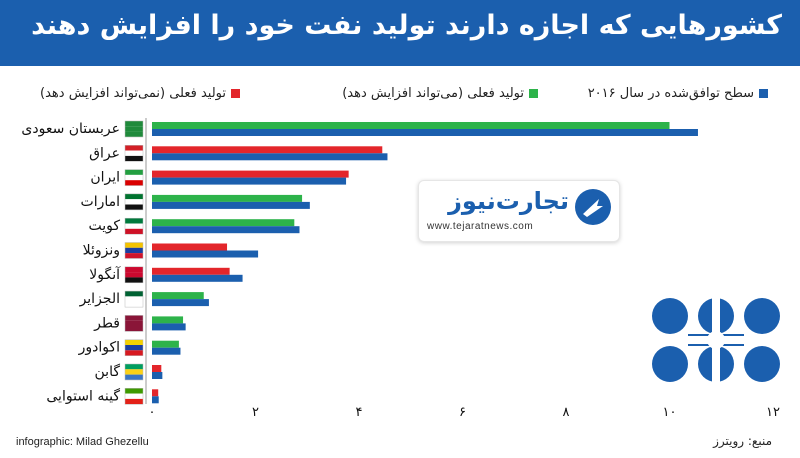 The height and width of the screenshot is (458, 800). Describe the element at coordinates (82, 442) in the screenshot. I see `credit-text: infographic: Milad Ghezellu` at that location.